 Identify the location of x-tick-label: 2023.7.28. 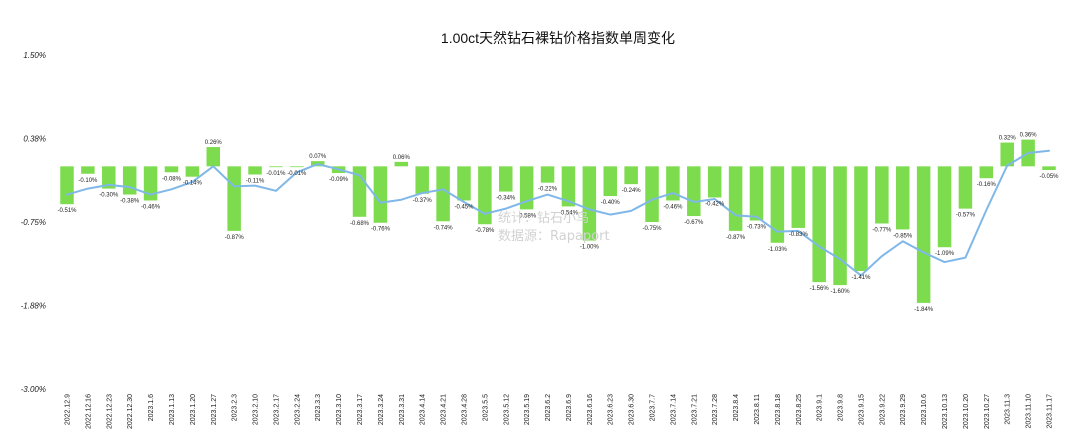
(715, 409).